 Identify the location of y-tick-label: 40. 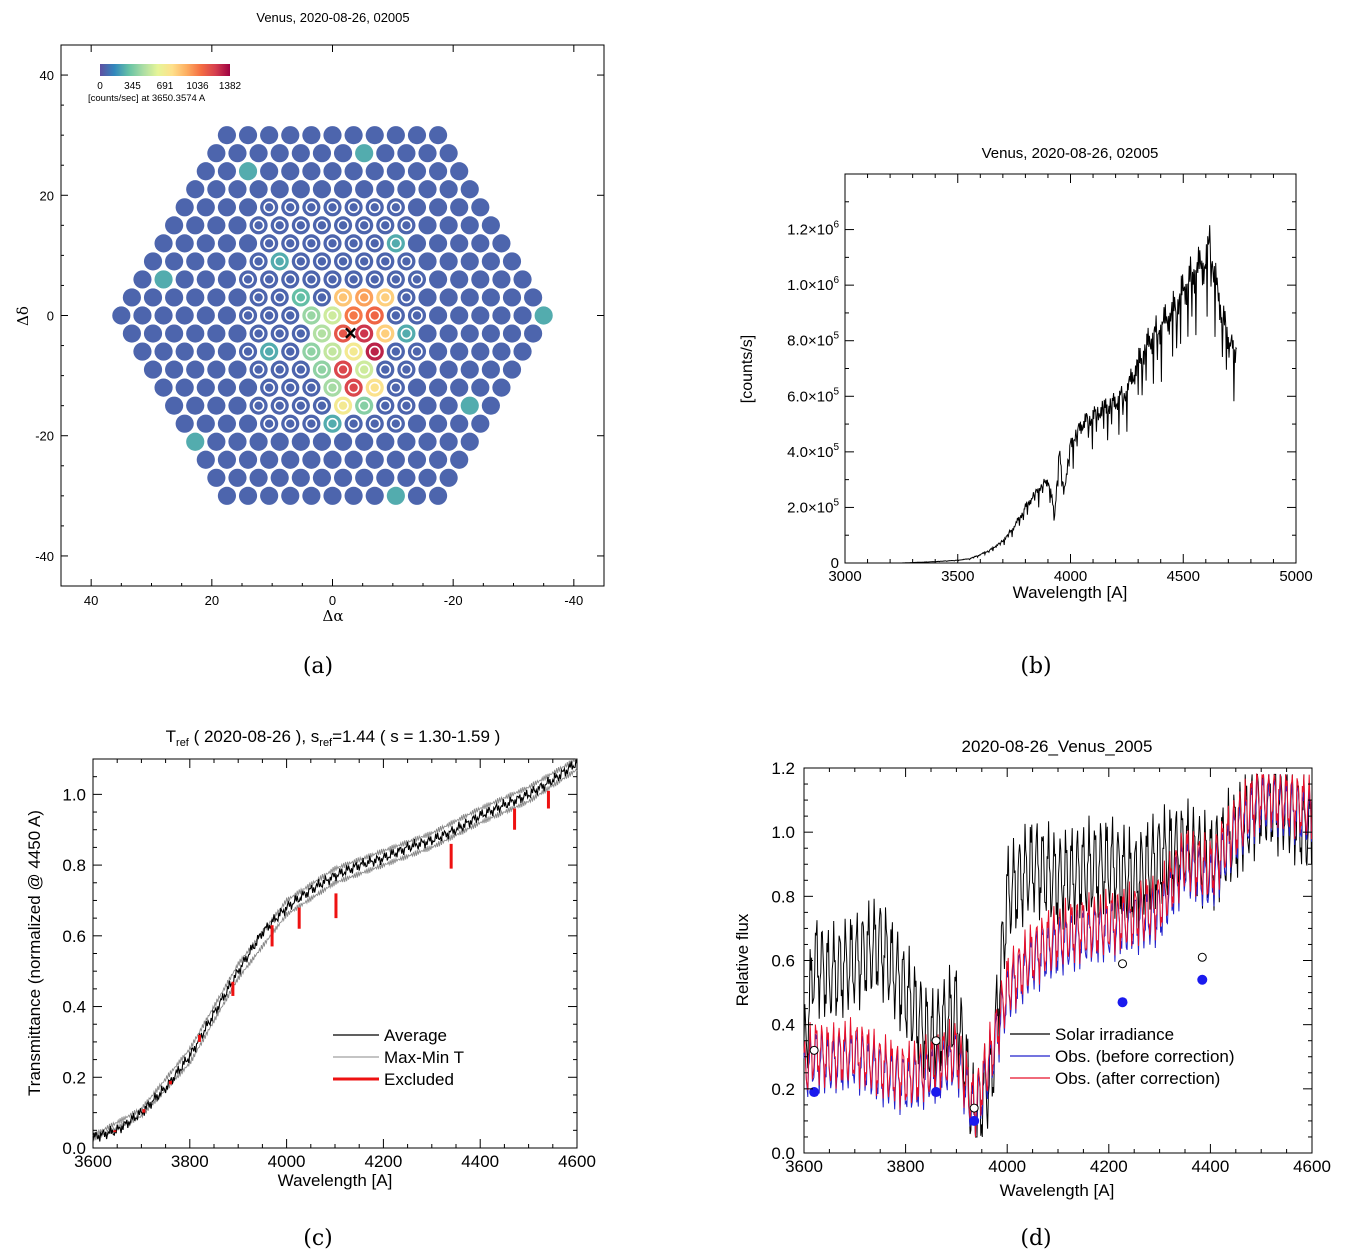
(47, 75).